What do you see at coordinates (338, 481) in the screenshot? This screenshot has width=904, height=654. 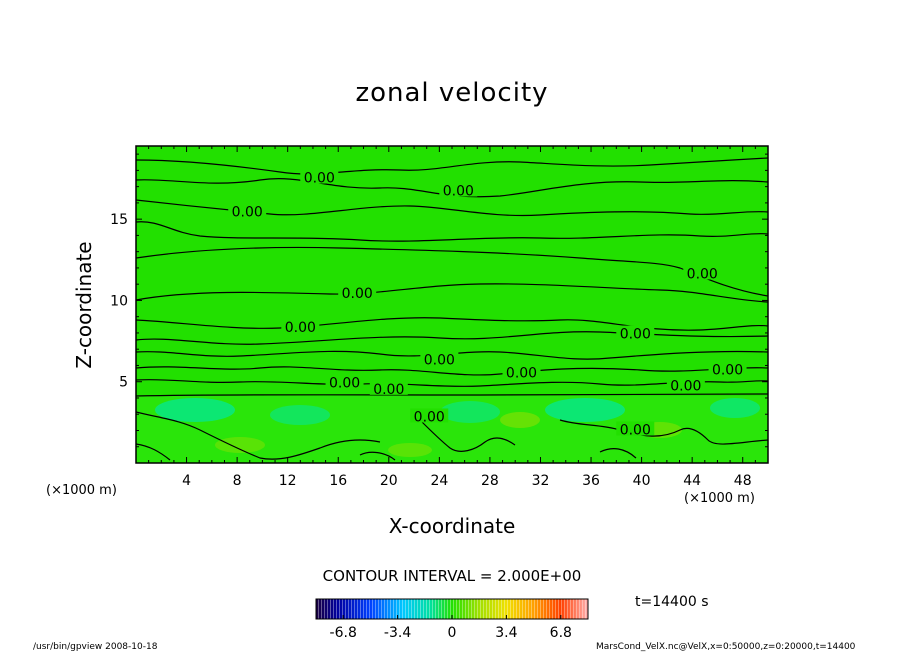 I see `x-tick-label: 16` at bounding box center [338, 481].